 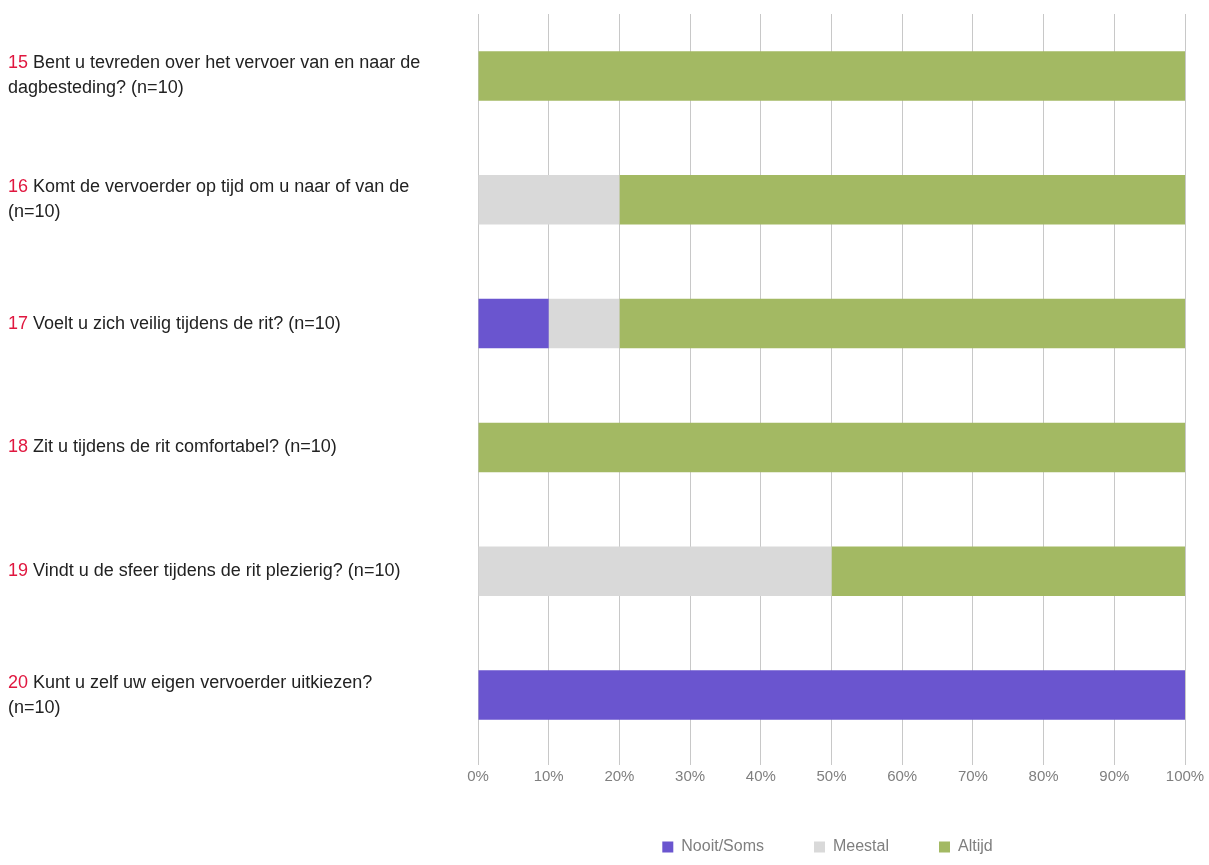 What do you see at coordinates (831, 776) in the screenshot?
I see `x-tick-label: 50%` at bounding box center [831, 776].